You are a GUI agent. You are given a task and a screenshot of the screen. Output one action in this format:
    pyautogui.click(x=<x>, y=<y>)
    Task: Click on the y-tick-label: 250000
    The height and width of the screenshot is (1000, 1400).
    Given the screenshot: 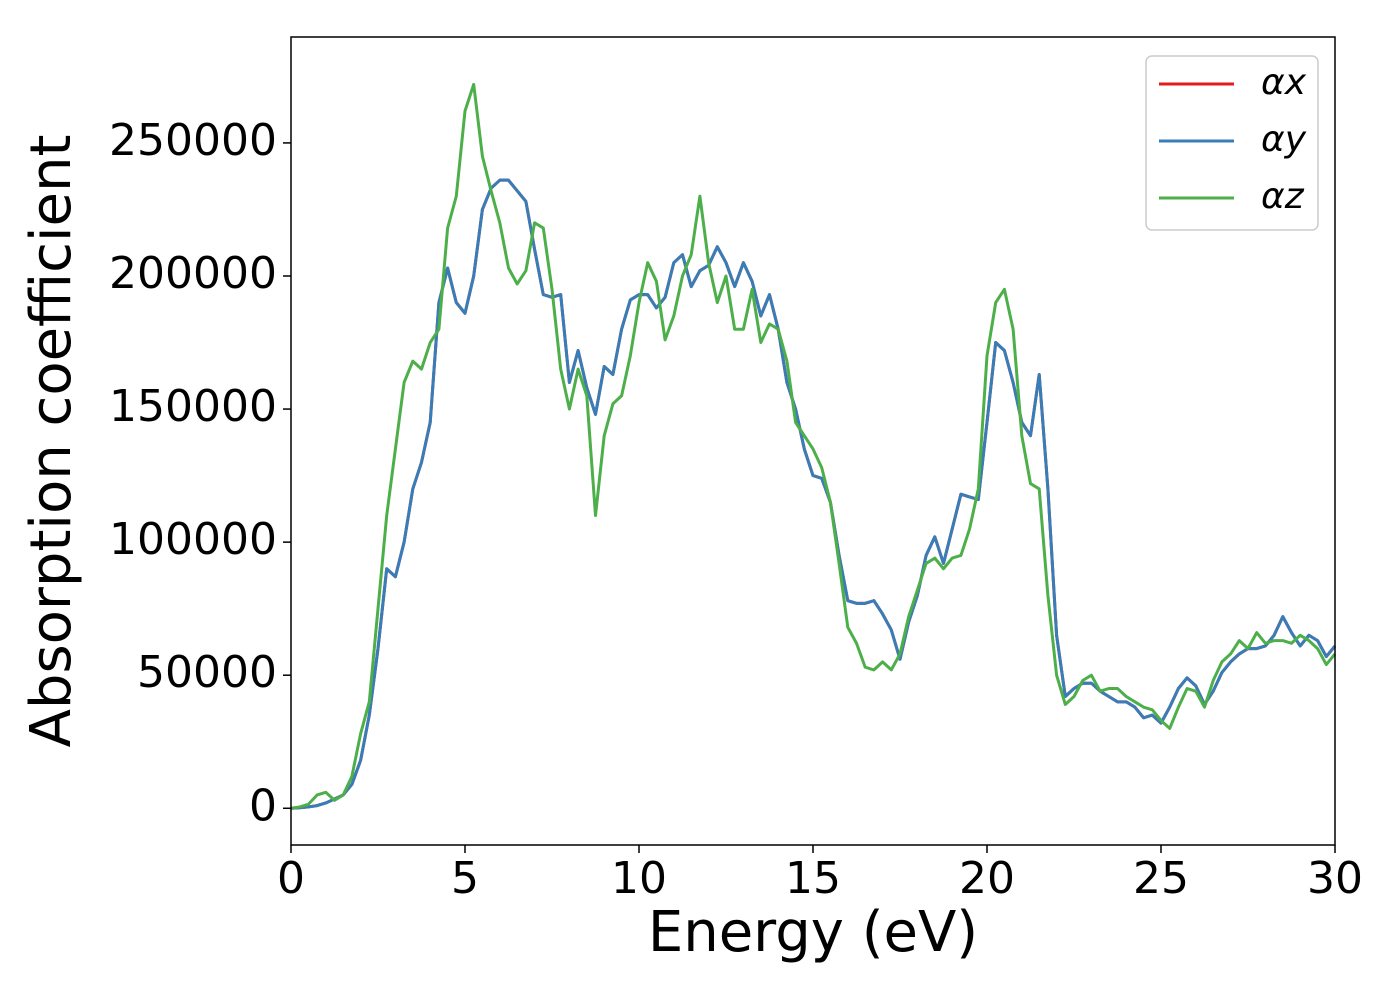 What is the action you would take?
    pyautogui.click(x=193, y=140)
    